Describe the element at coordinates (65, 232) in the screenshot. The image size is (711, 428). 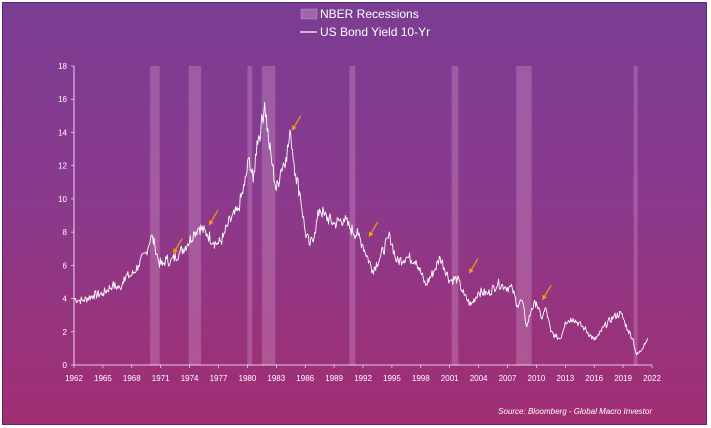
I see `y-tick-label: 8` at that location.